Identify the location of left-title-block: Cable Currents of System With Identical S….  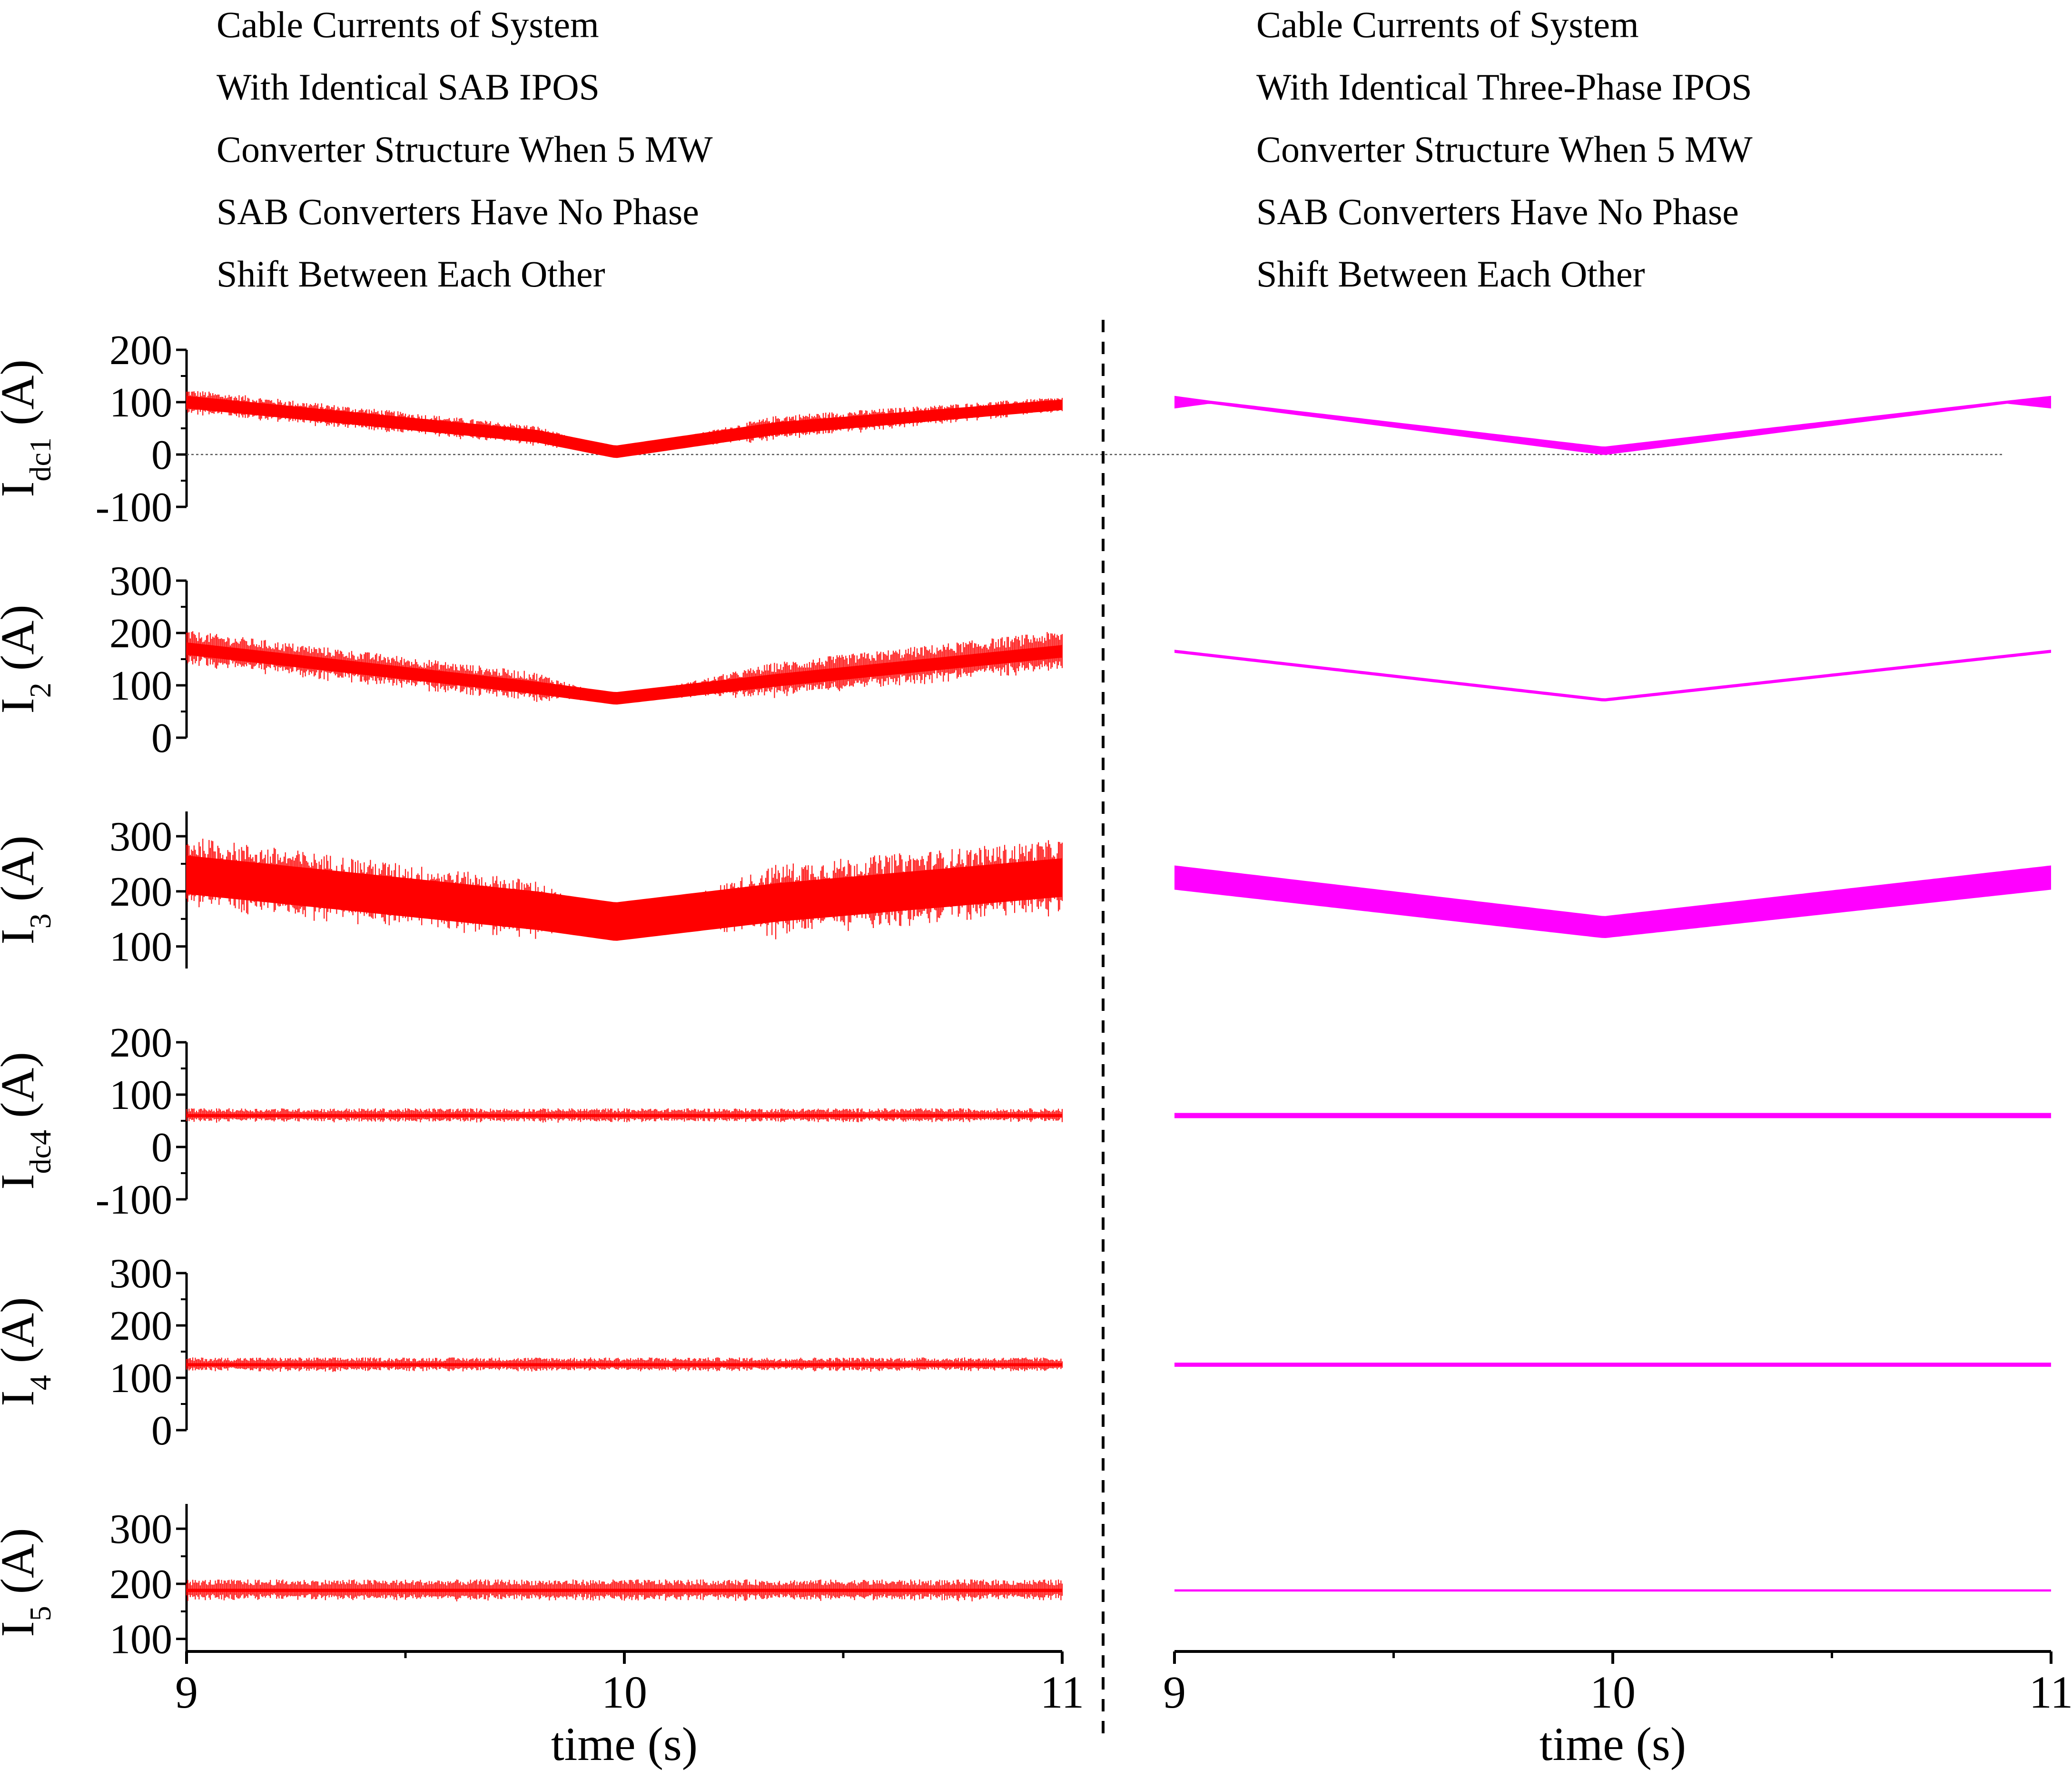
(465, 149).